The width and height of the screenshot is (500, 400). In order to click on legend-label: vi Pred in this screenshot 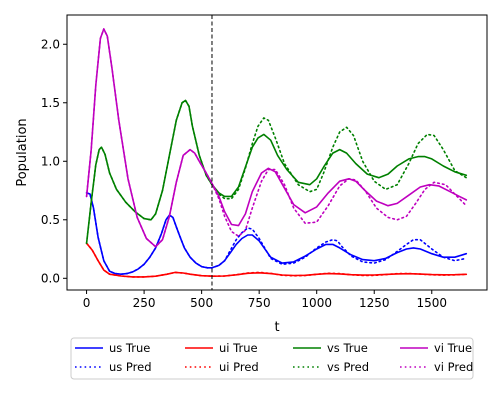, I will do `click(453, 367)`.